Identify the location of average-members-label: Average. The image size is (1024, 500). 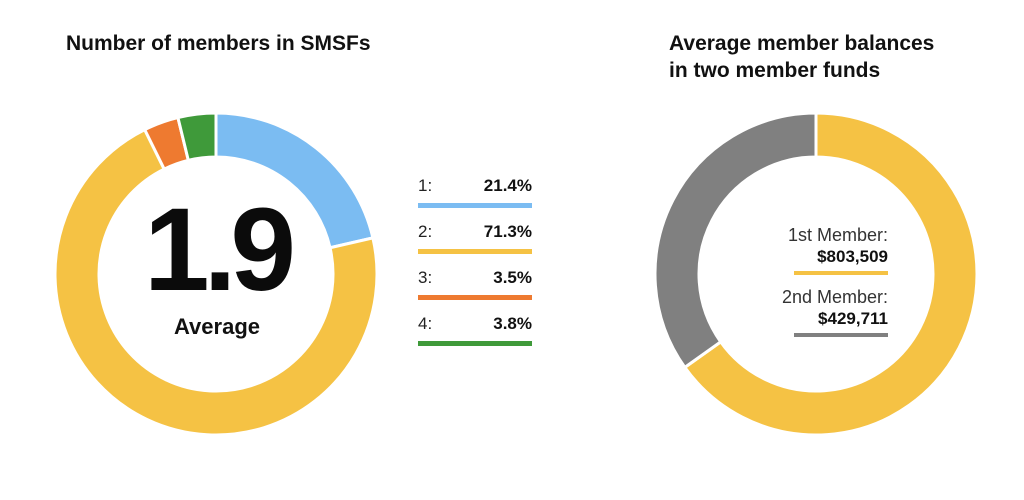
(216, 326).